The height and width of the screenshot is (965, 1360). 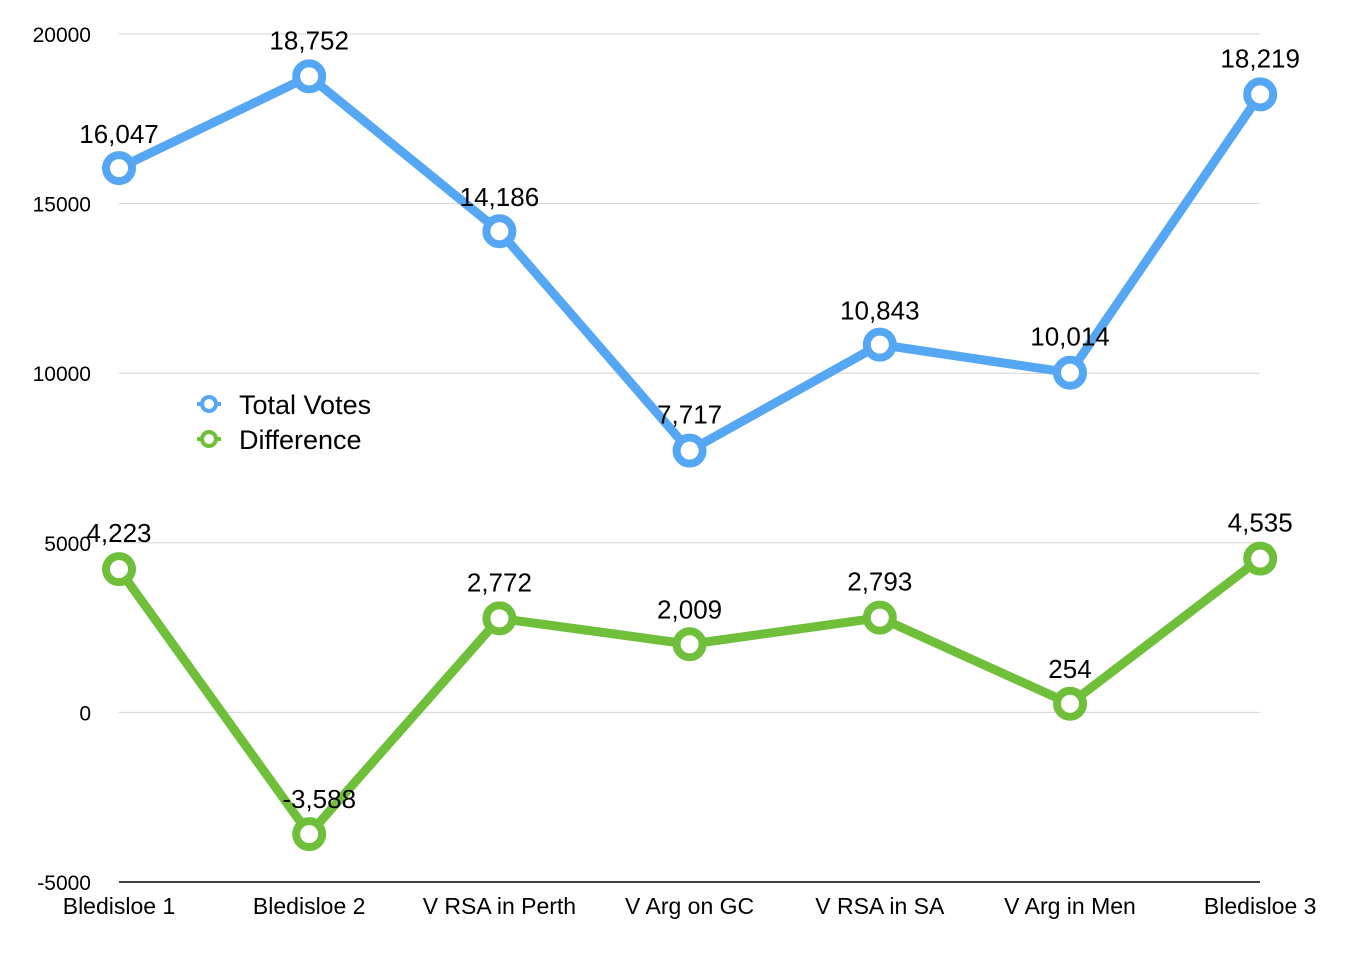 I want to click on data-label: 2,009, so click(x=689, y=609).